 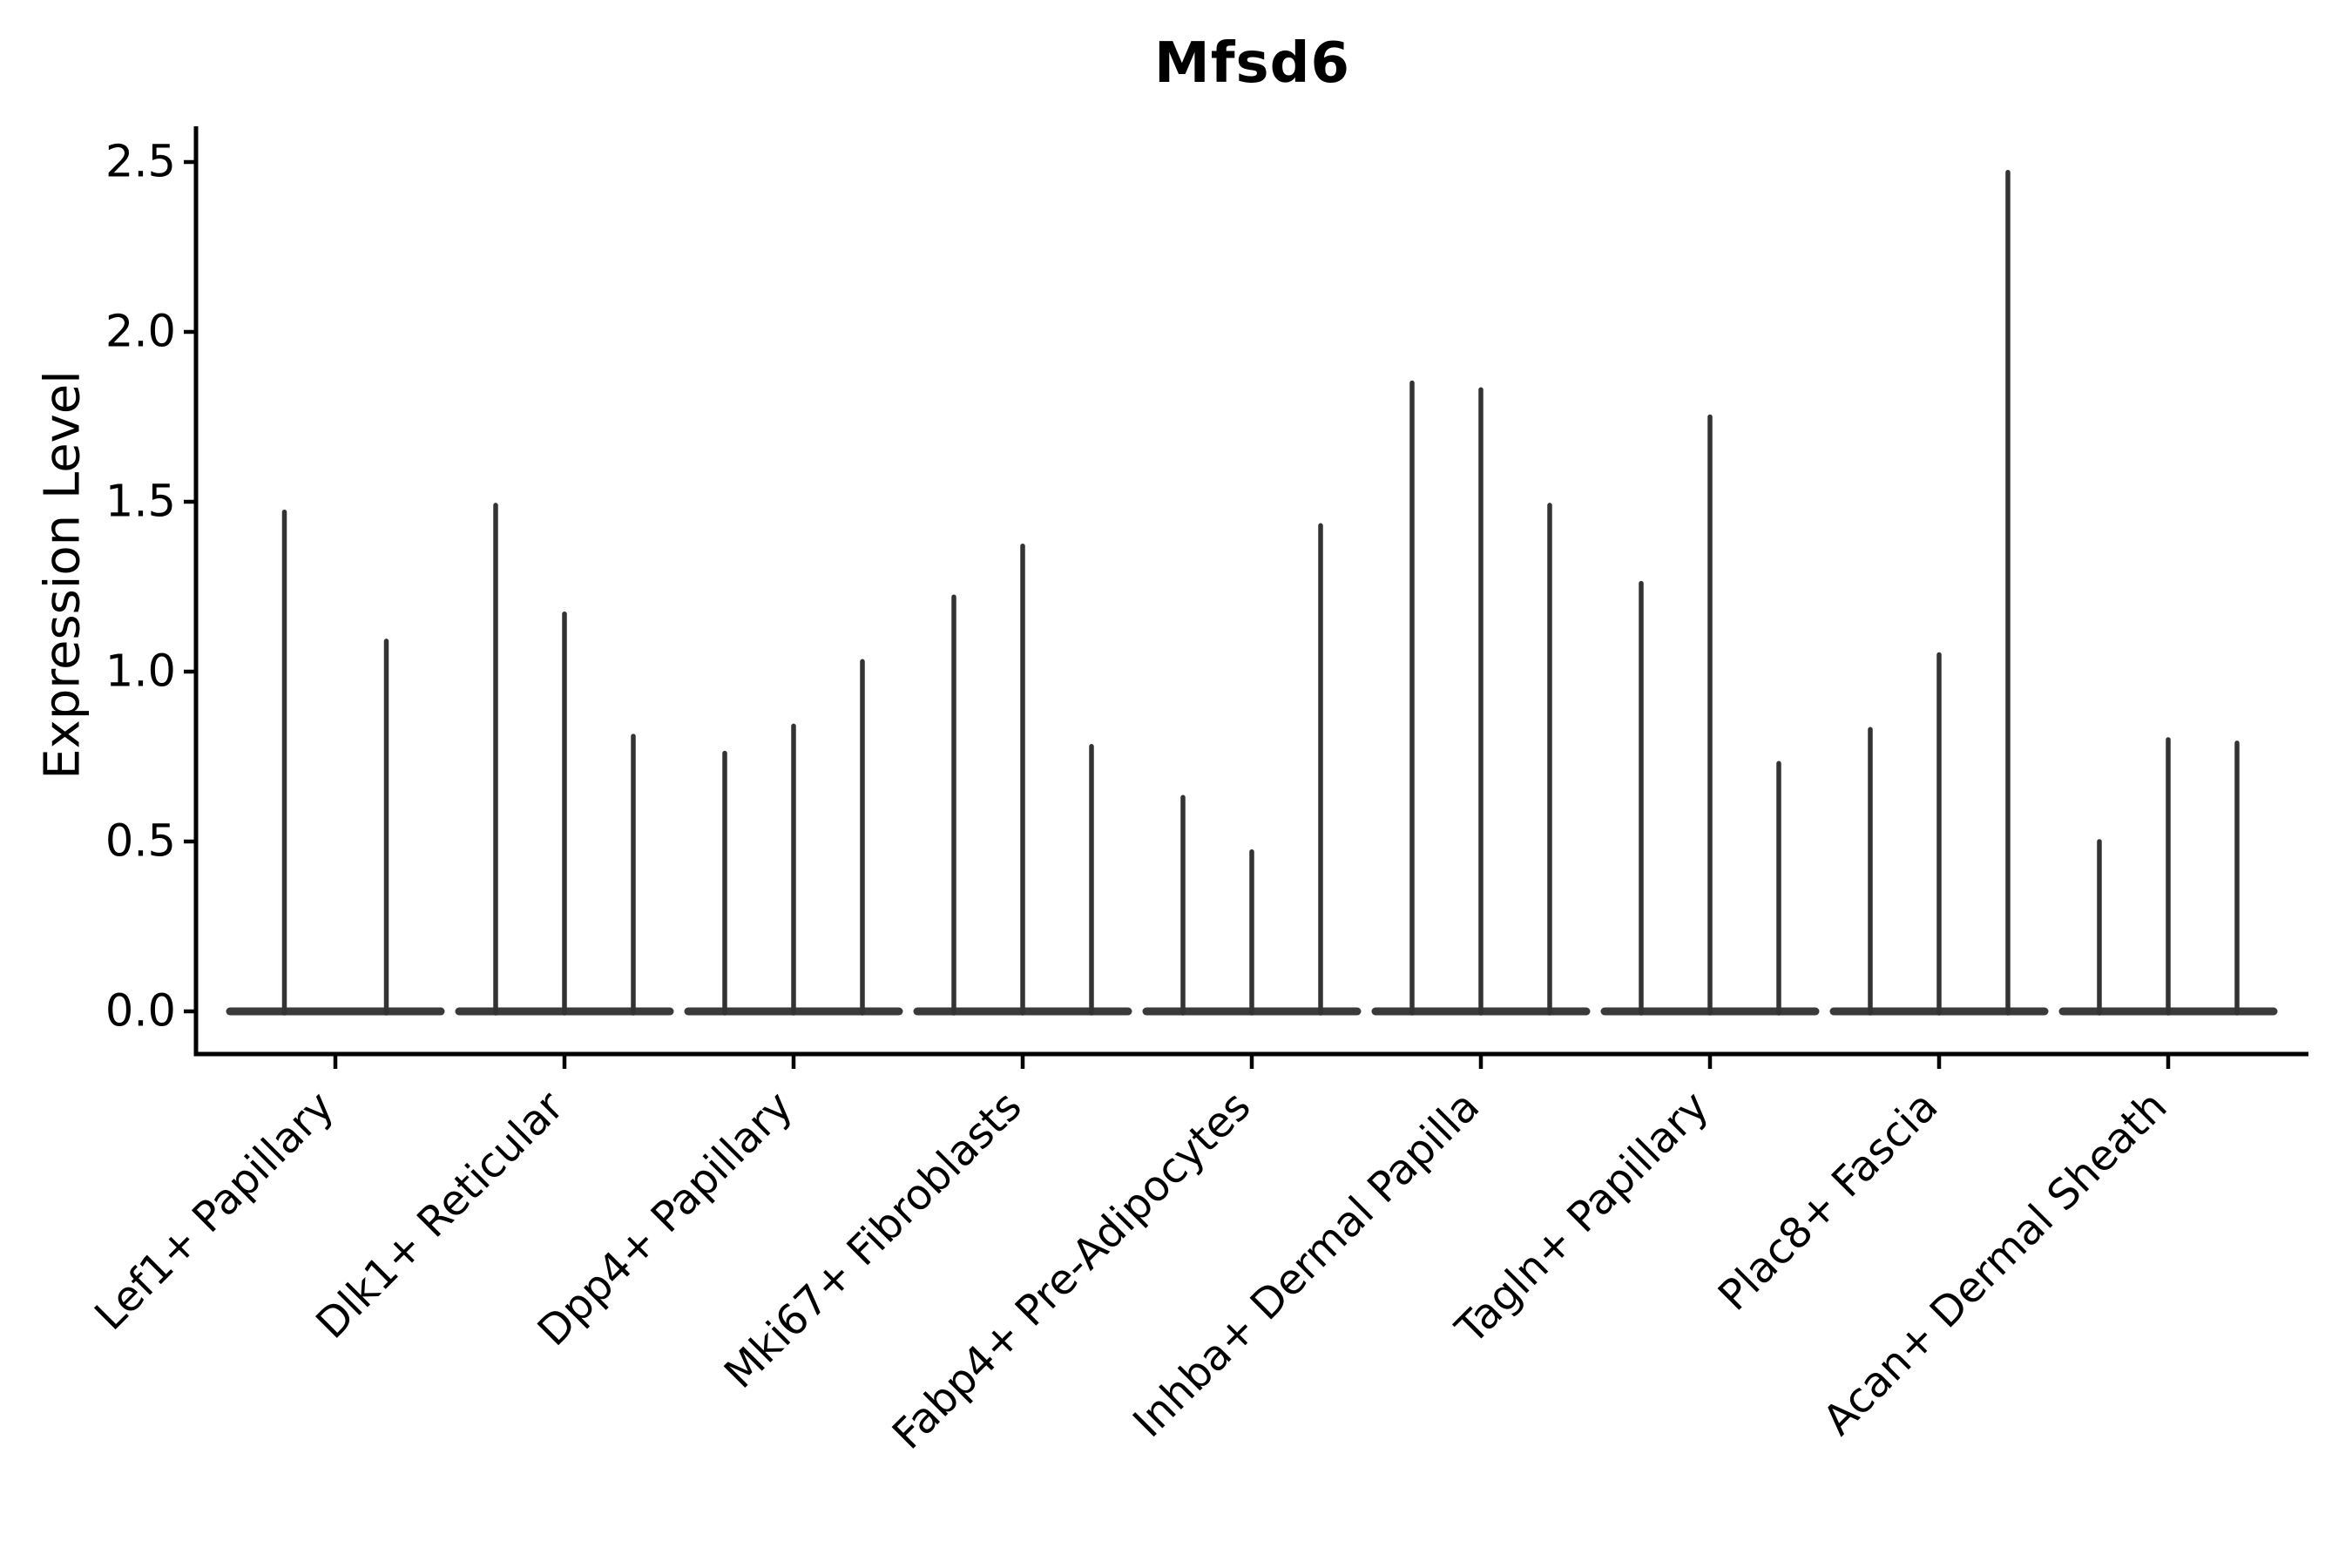 What do you see at coordinates (140, 162) in the screenshot?
I see `y-tick-label: 2.5` at bounding box center [140, 162].